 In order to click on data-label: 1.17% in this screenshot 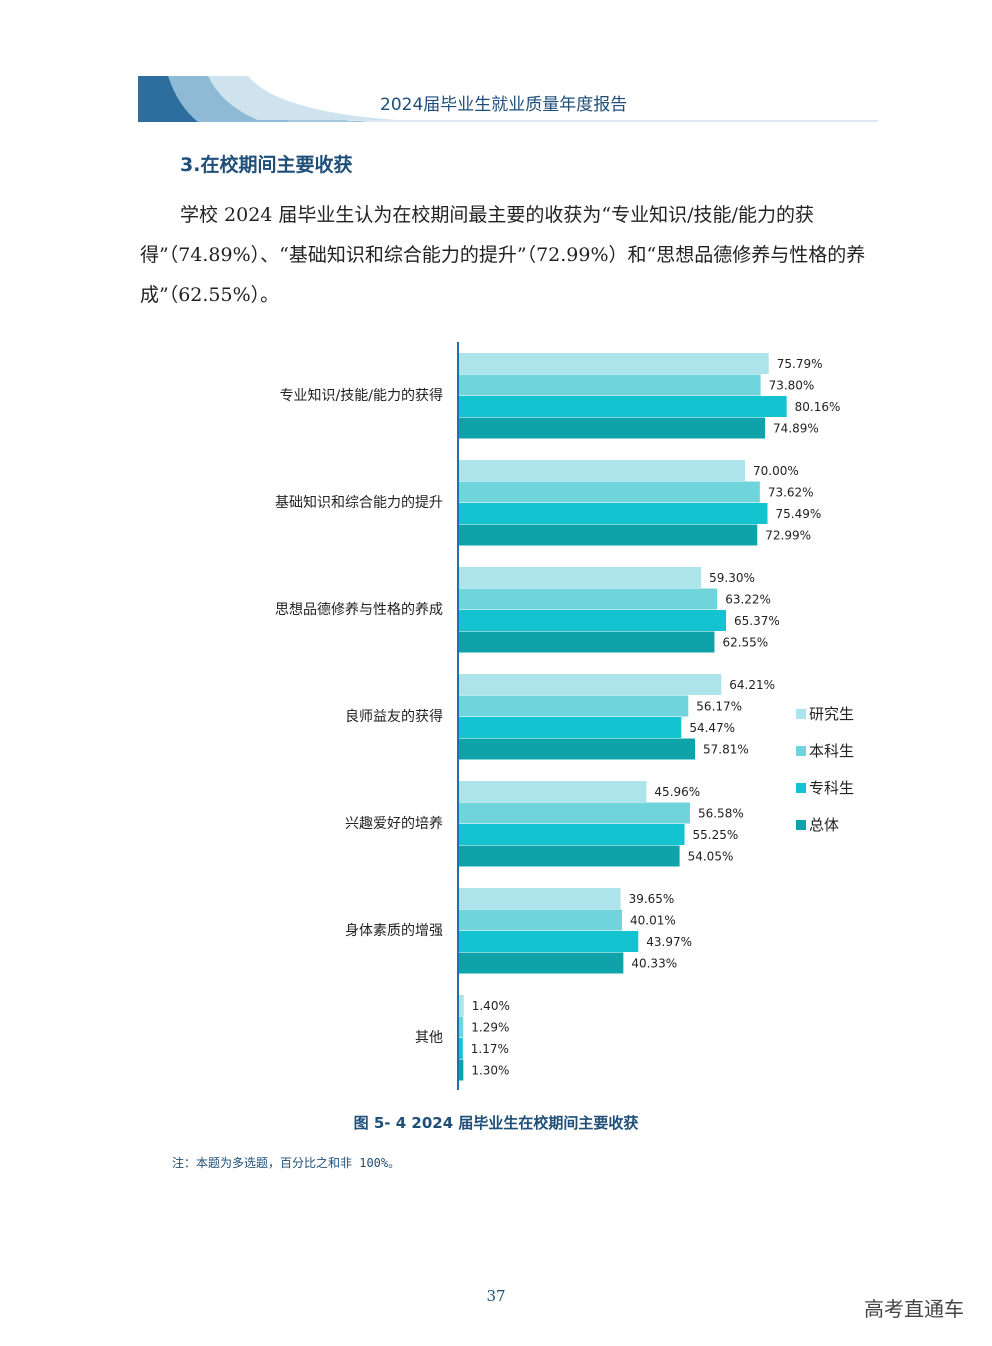, I will do `click(490, 1049)`.